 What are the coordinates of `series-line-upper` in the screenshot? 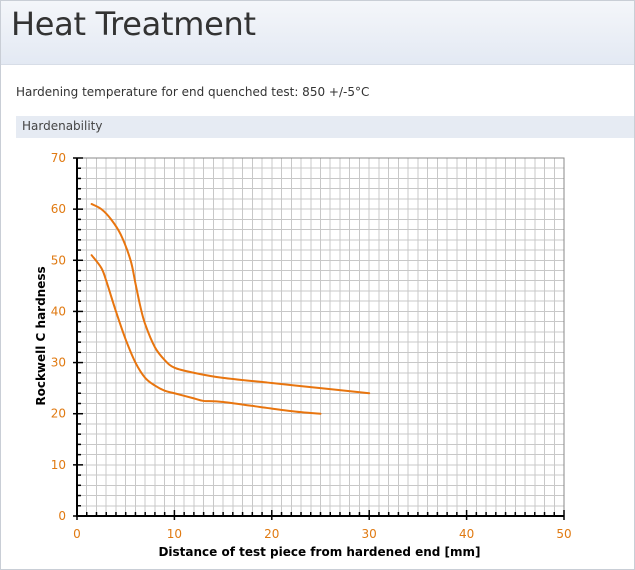 It's located at (230, 299).